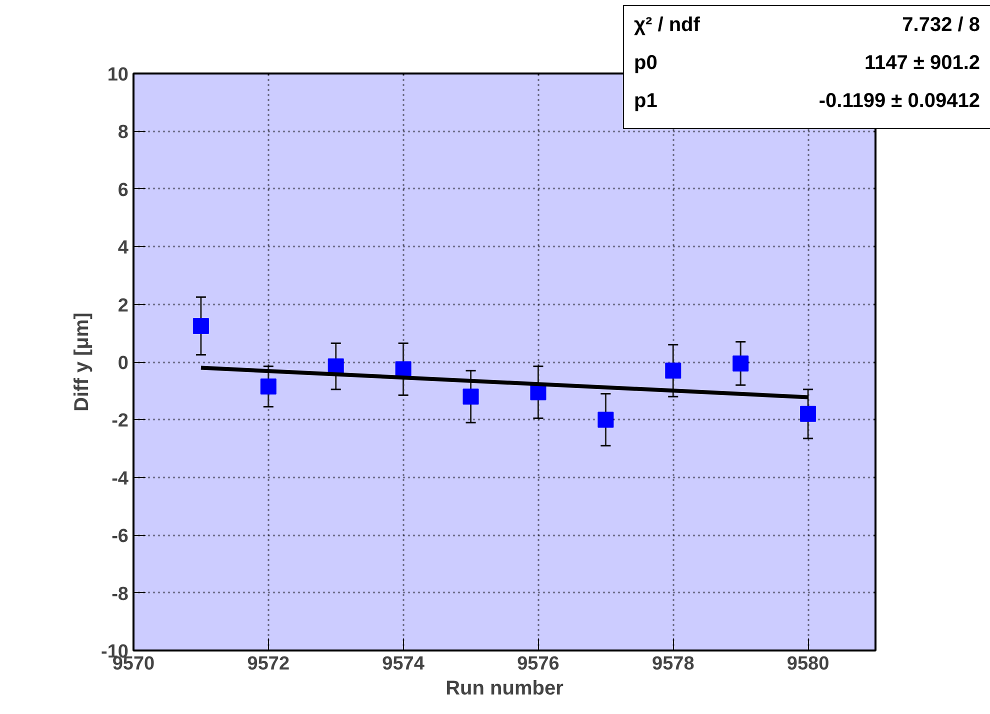  I want to click on x-tick-label: 9574, so click(403, 664).